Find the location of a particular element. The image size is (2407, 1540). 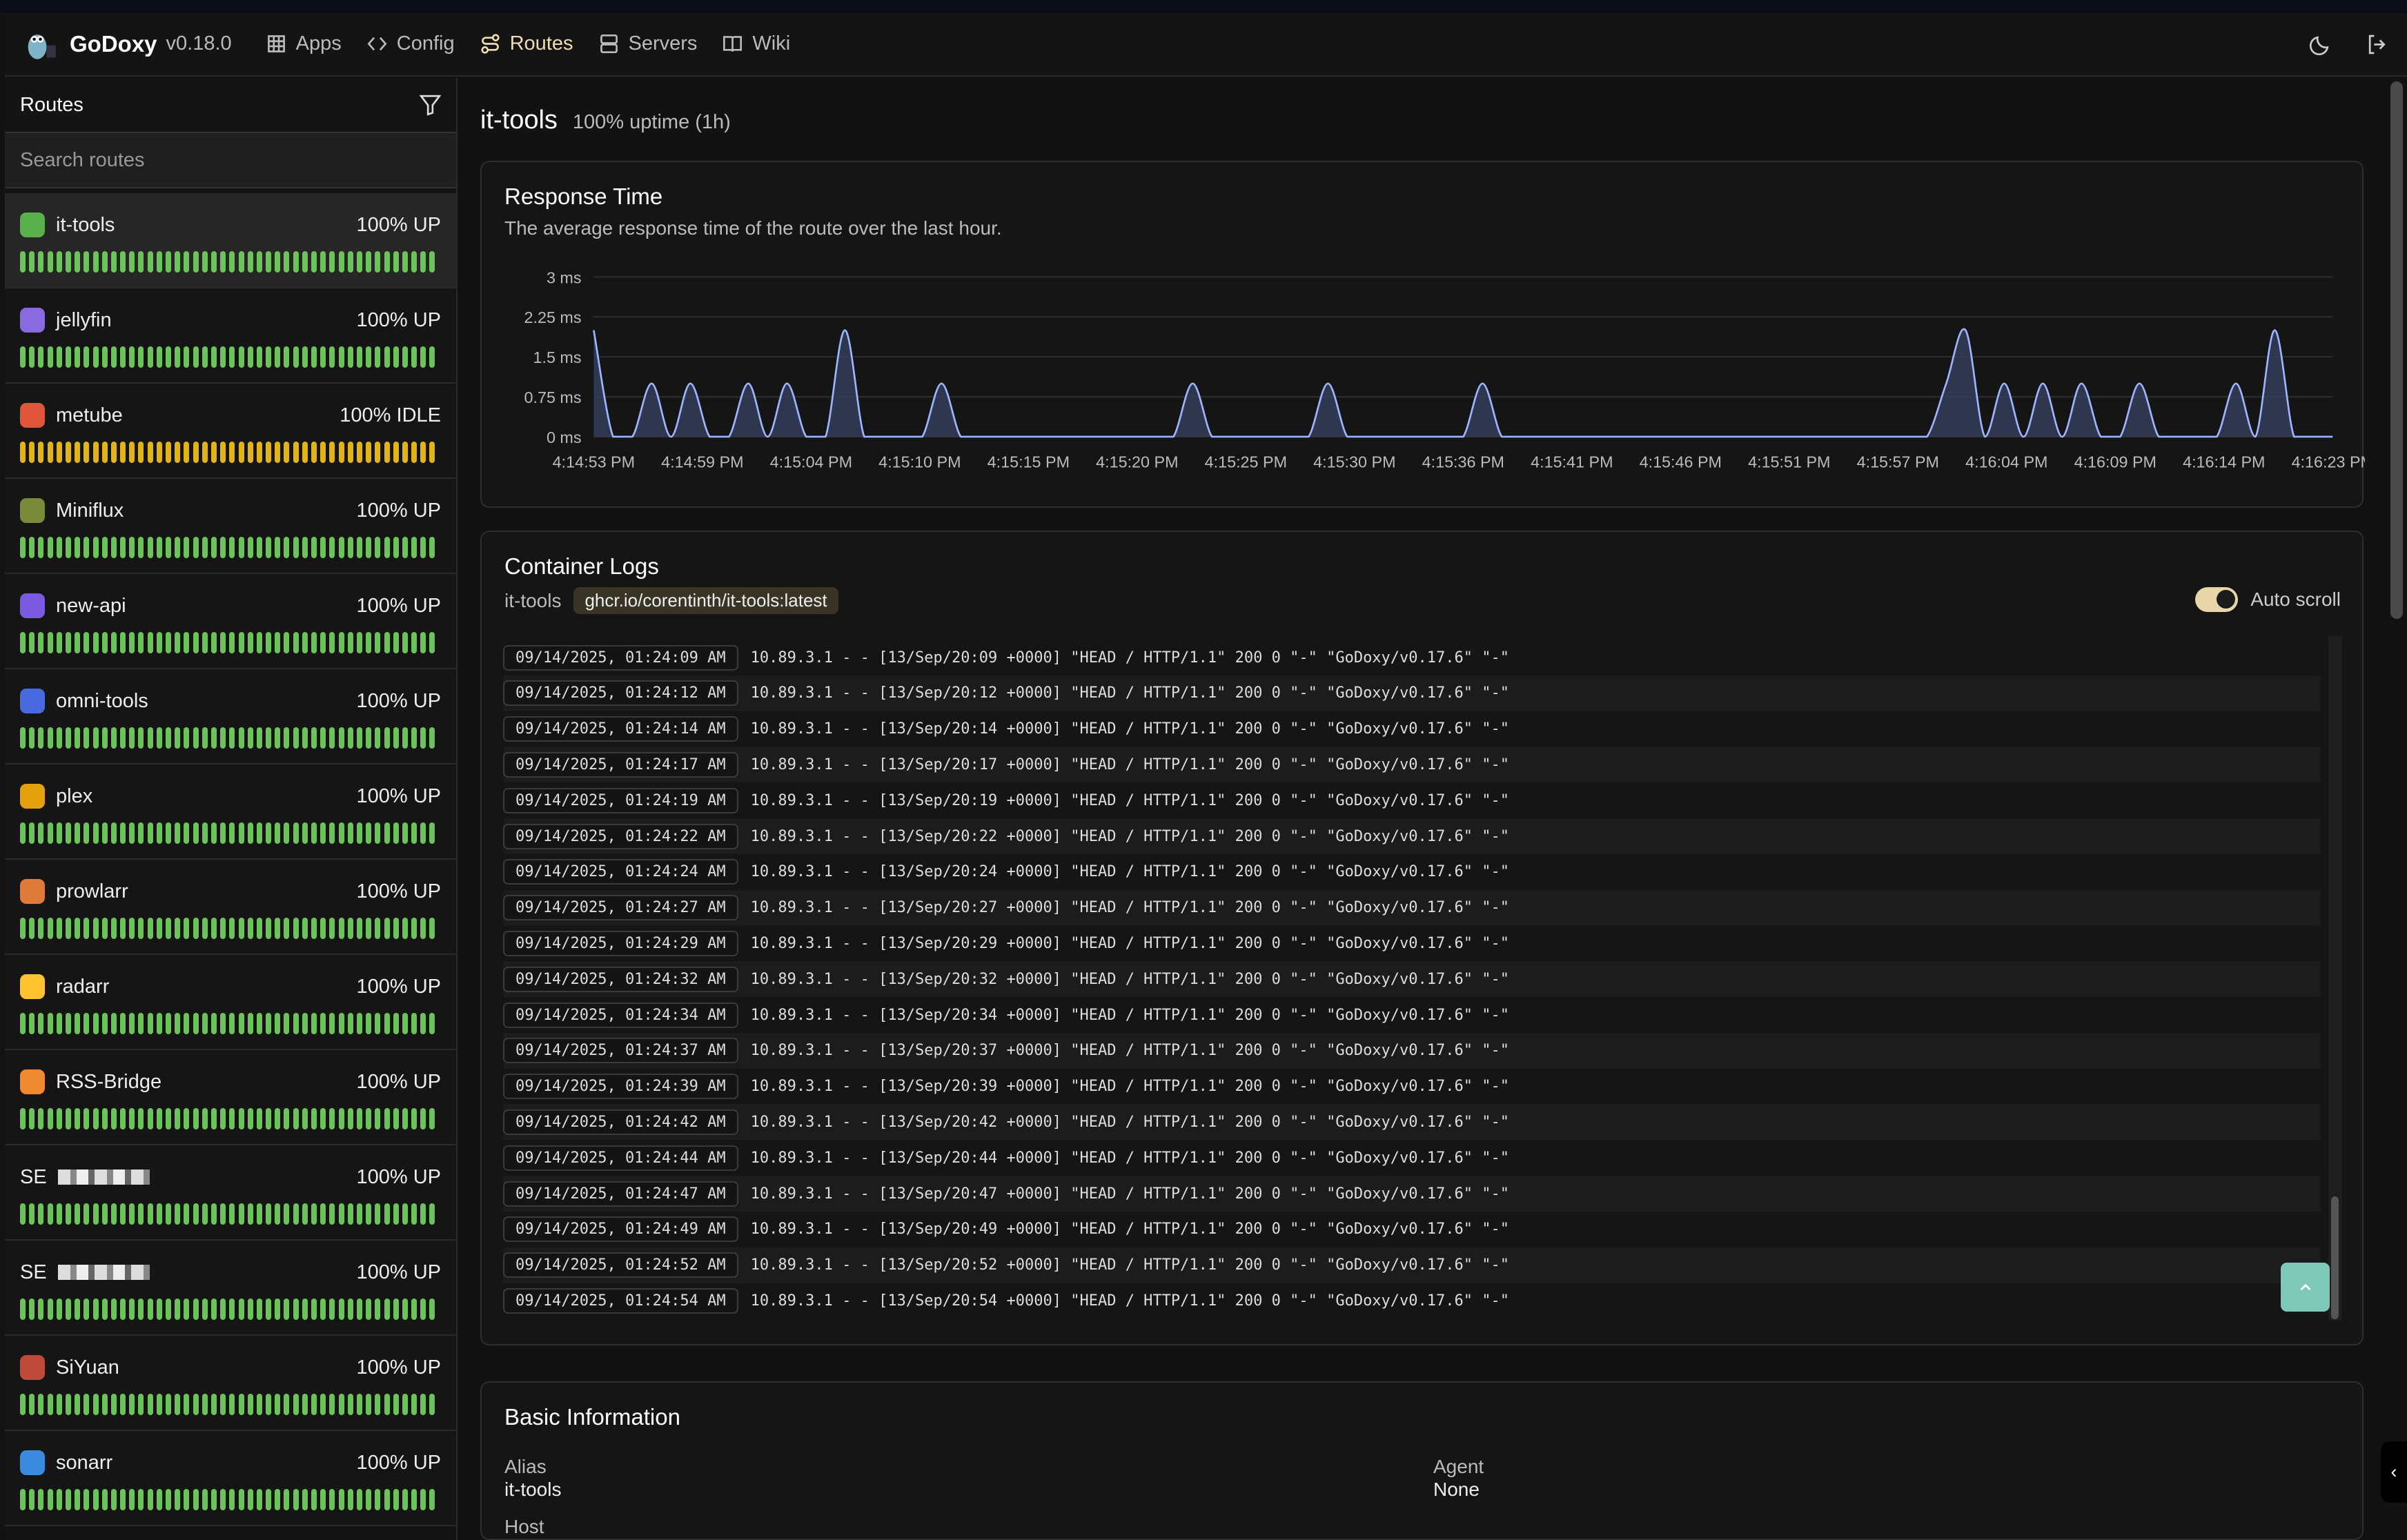

nav-label: Routes is located at coordinates (541, 43).